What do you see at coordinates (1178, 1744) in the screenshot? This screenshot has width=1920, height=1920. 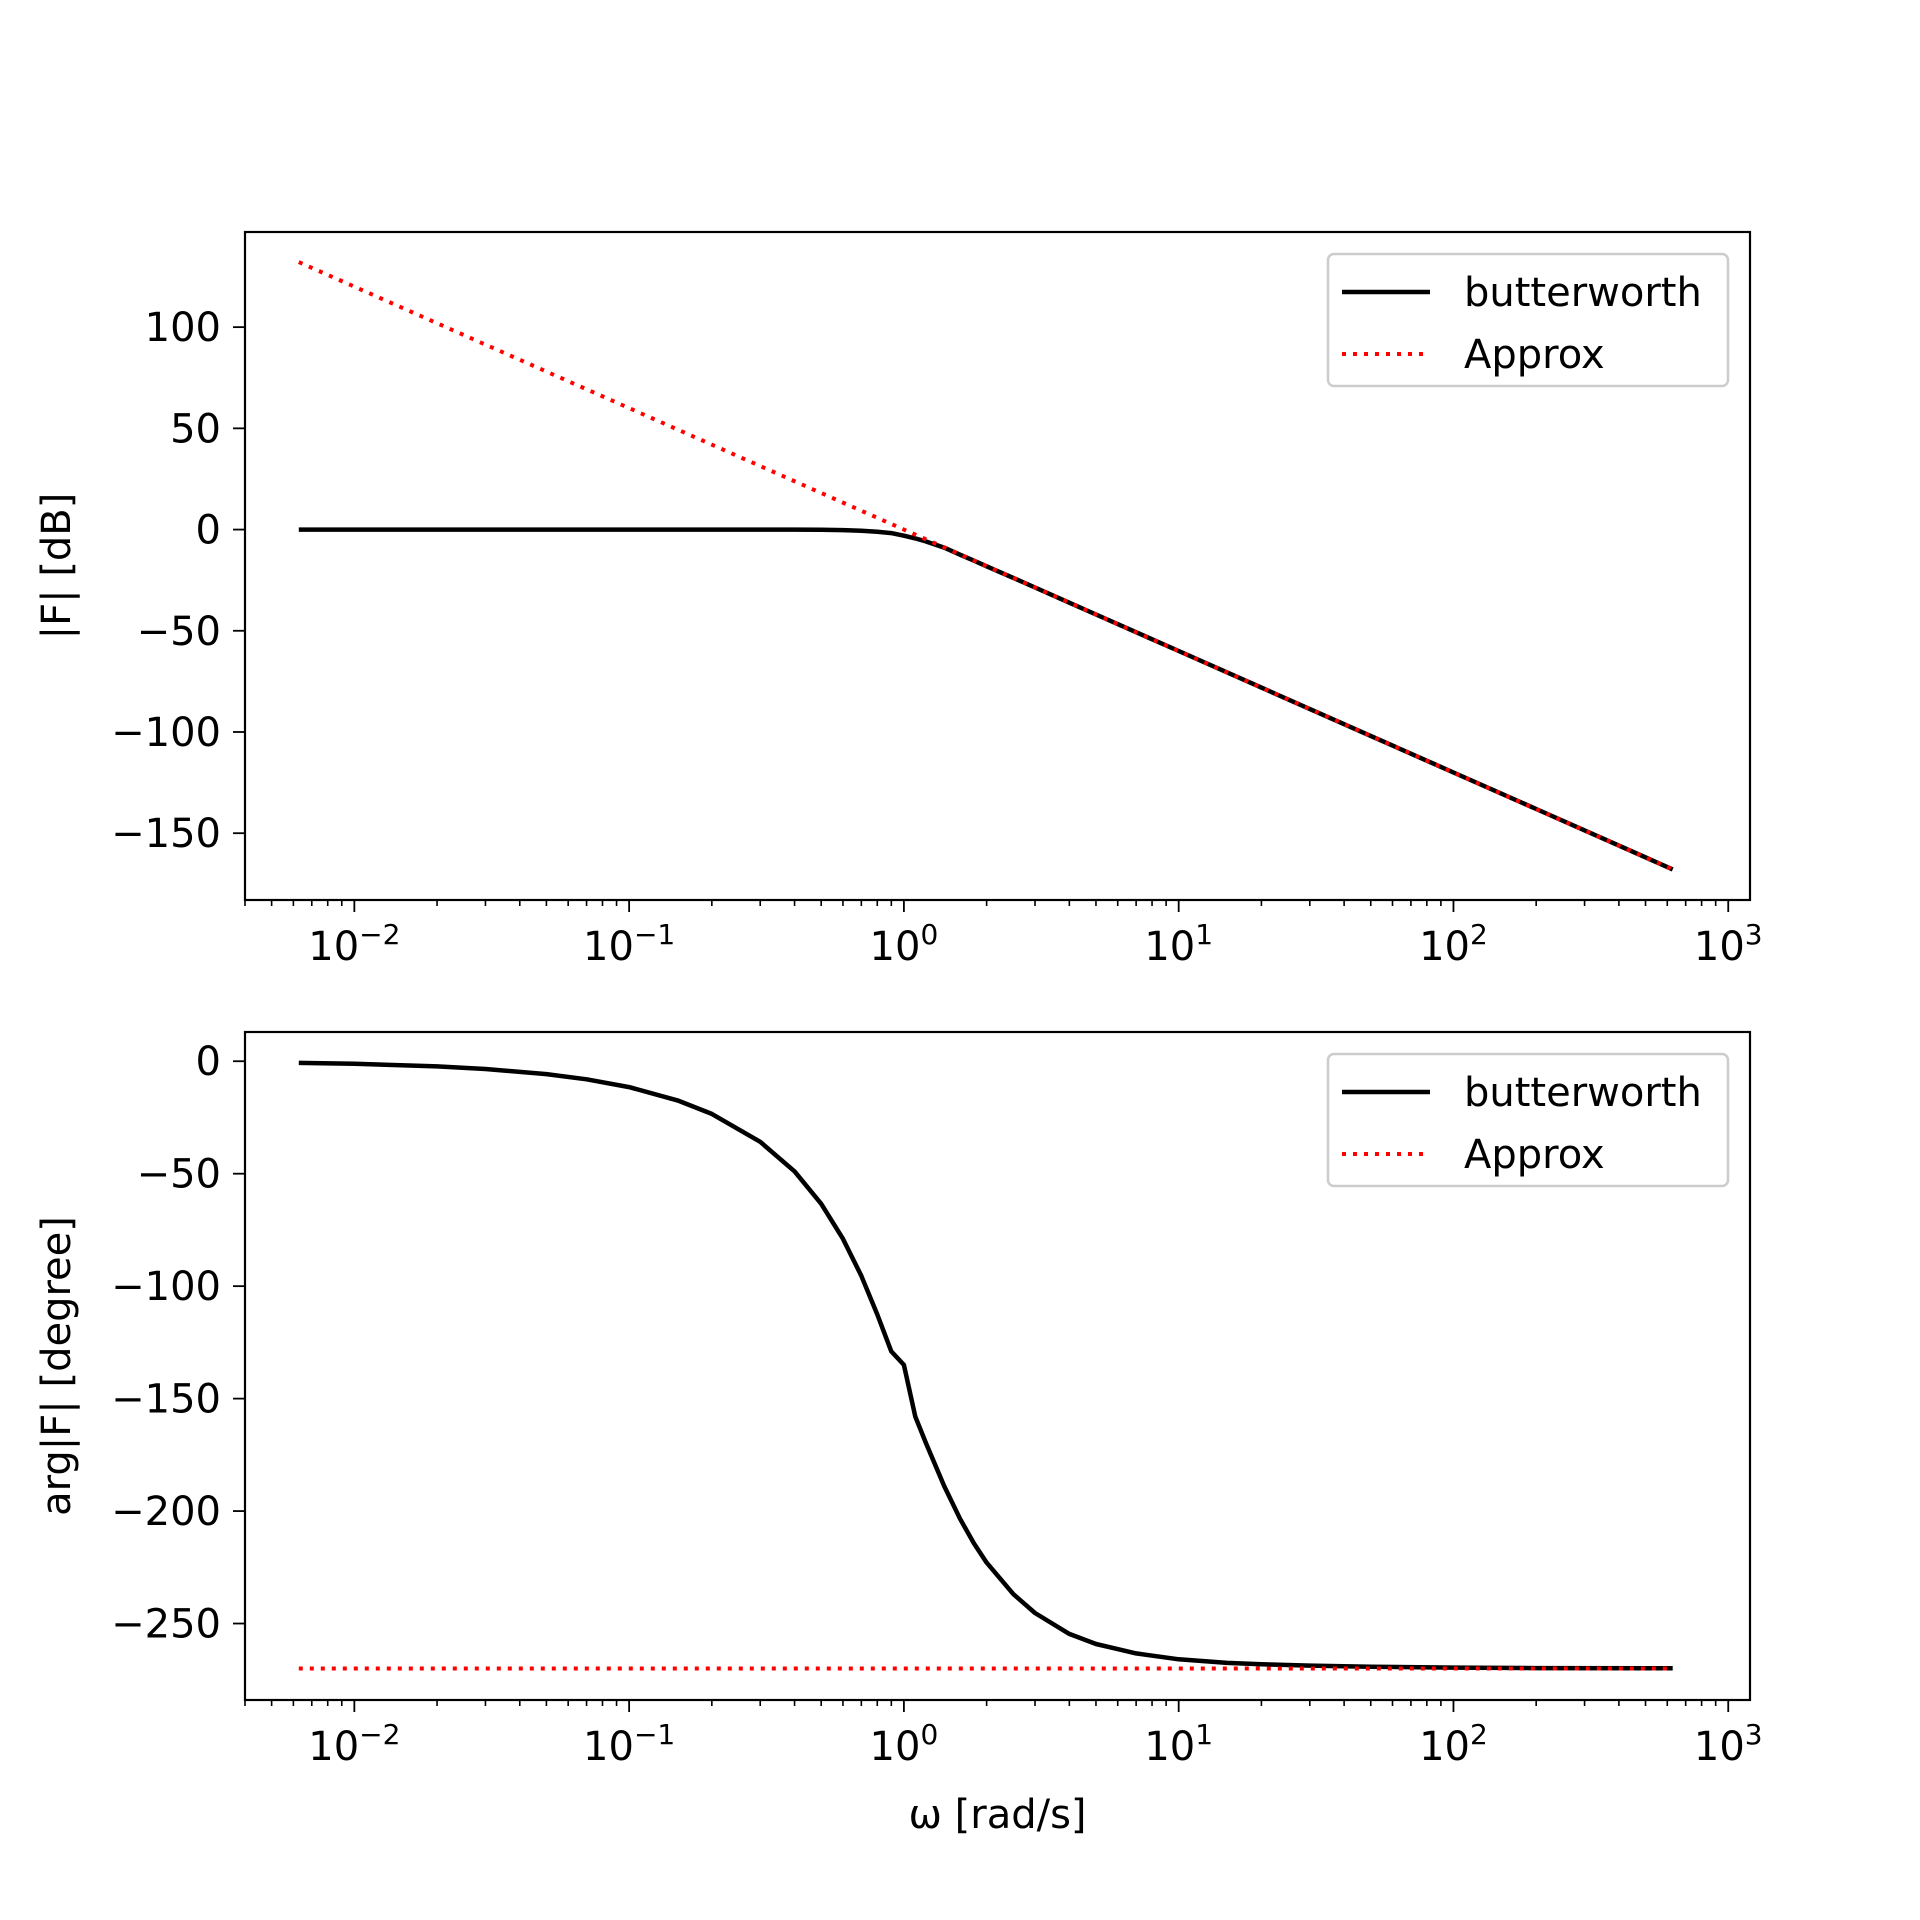 I see `phase-x-tick-label: 10¹` at bounding box center [1178, 1744].